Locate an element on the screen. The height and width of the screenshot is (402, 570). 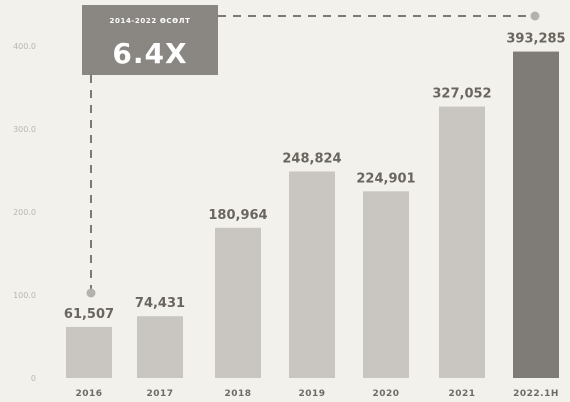
callout-box is located at coordinates (150, 40).